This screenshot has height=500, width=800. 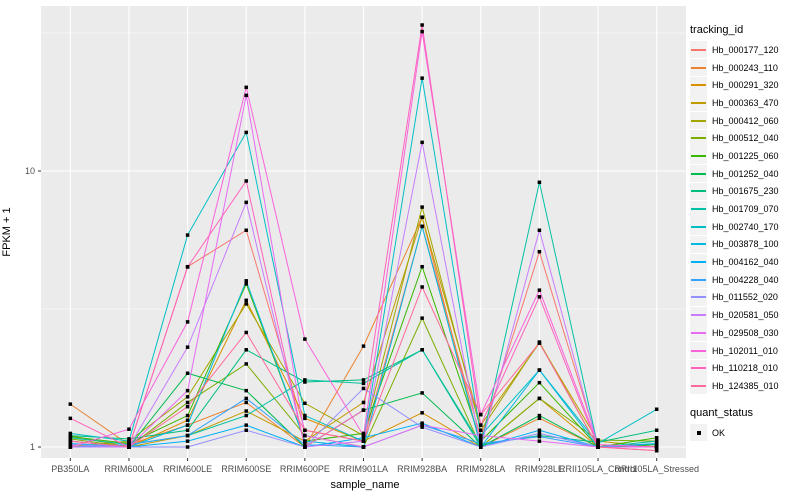 I want to click on legend-item: Hb_001709_070, so click(x=734, y=209).